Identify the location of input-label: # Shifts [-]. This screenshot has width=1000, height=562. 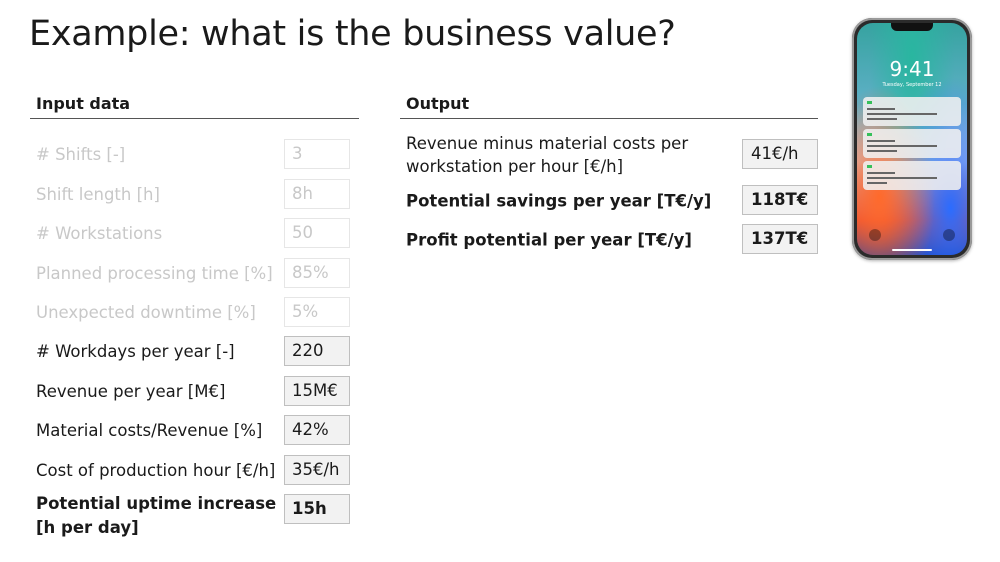
(81, 155).